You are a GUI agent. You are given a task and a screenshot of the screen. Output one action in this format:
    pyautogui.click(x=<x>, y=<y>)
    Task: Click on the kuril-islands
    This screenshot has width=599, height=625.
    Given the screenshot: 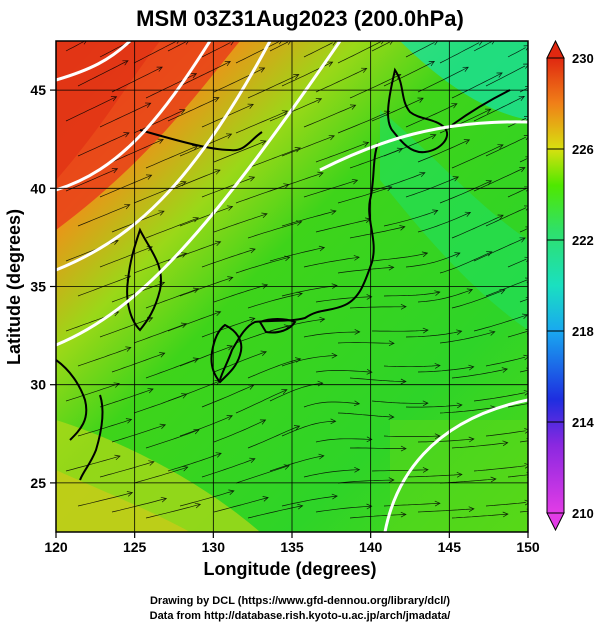 What is the action you would take?
    pyautogui.click(x=481, y=107)
    